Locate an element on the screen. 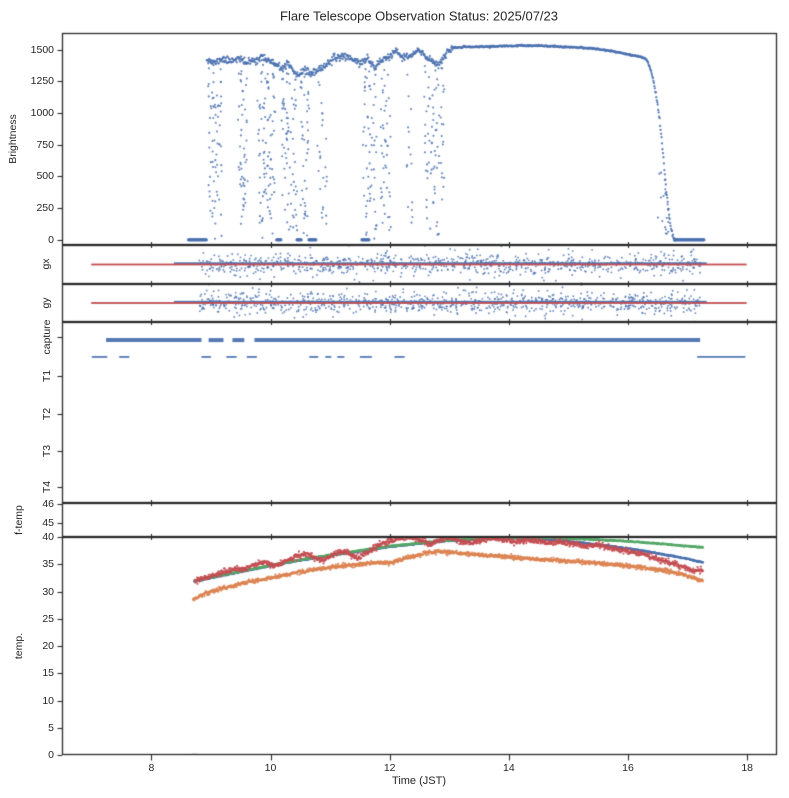 The height and width of the screenshot is (798, 789). y-axis-label-gx: gx is located at coordinates (46, 264).